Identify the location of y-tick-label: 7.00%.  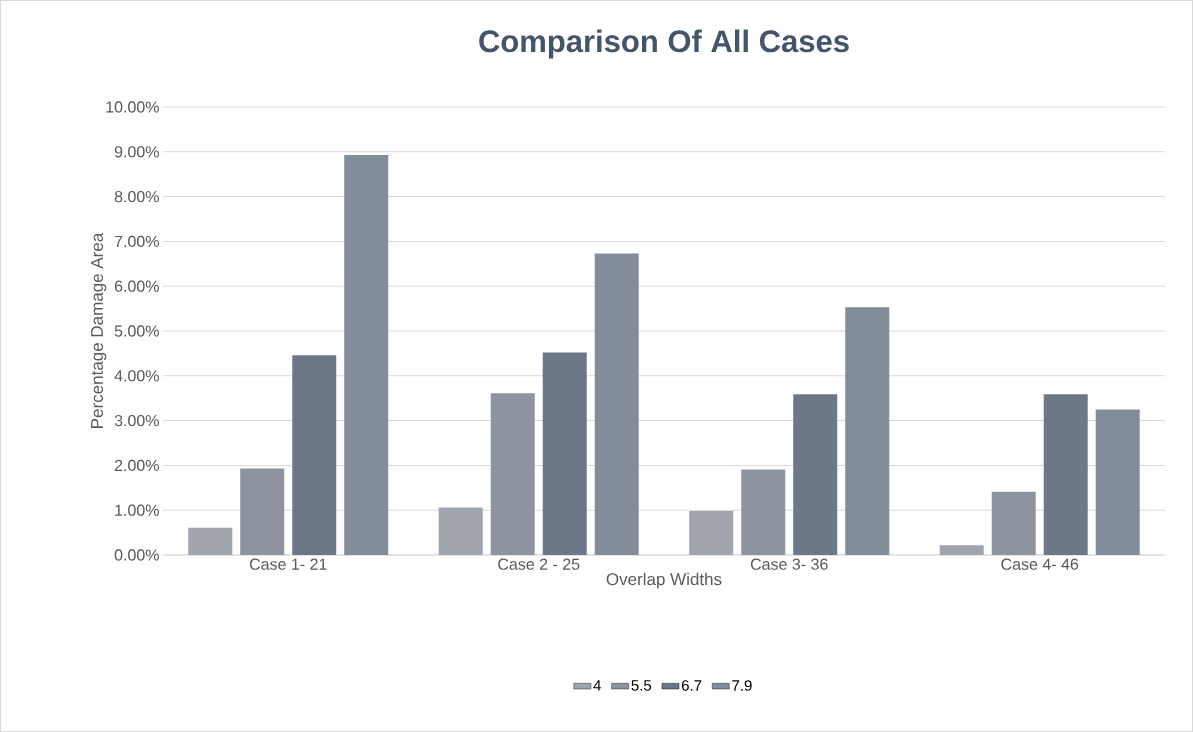
(136, 241).